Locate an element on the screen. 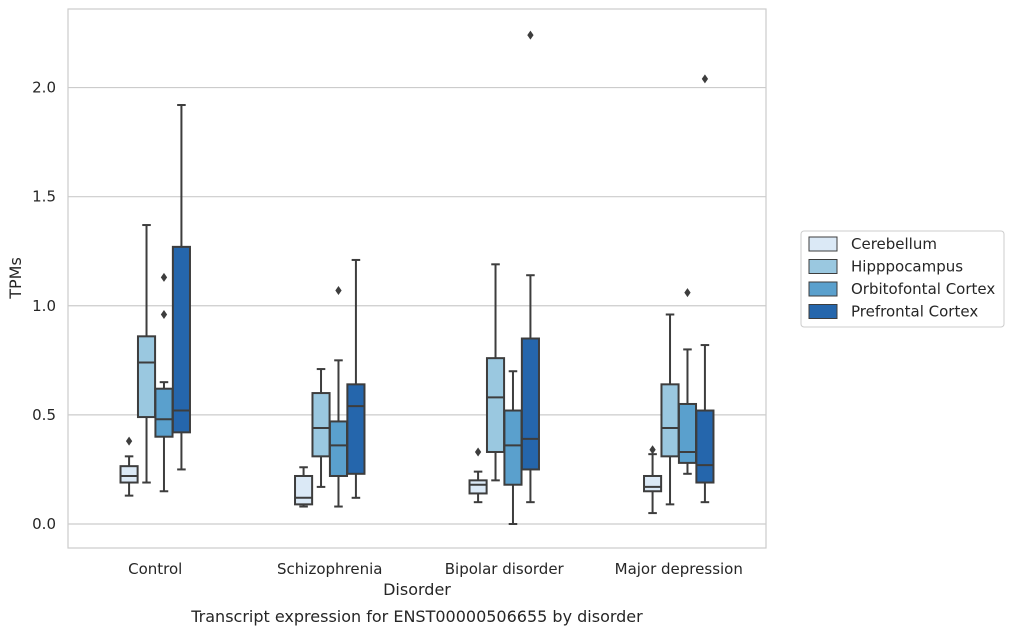  y-tick-labels: 0.0 0.5 1.0 1.5 2.0 is located at coordinates (44, 306).